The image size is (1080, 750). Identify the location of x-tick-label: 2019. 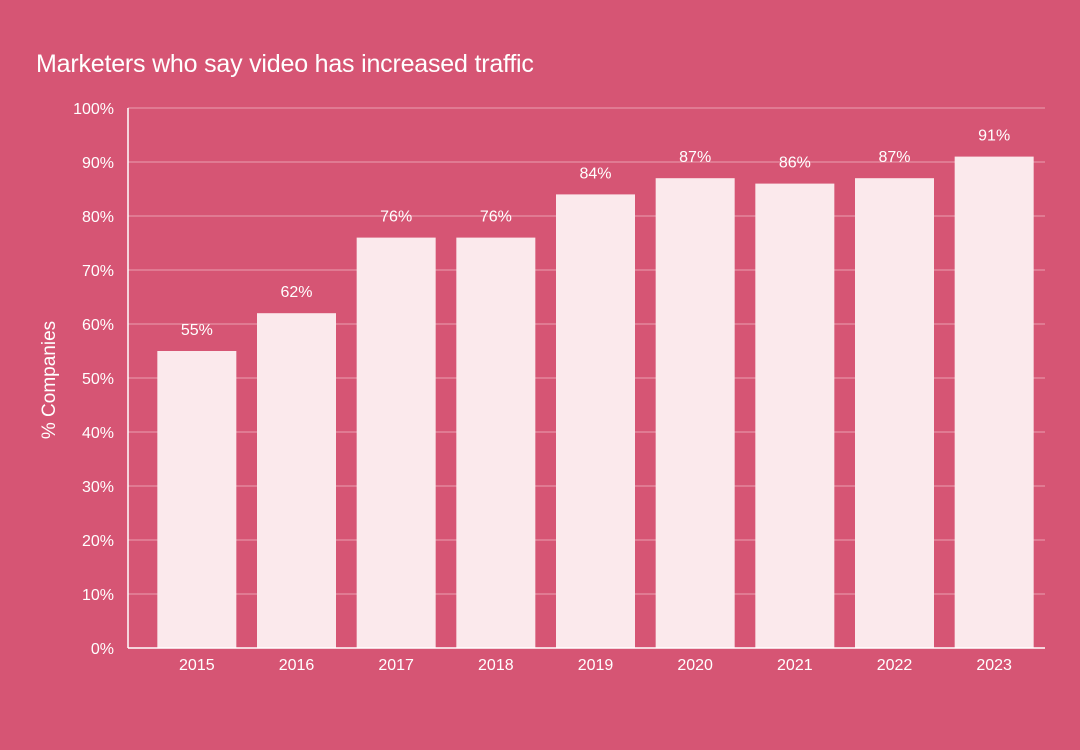
(596, 665).